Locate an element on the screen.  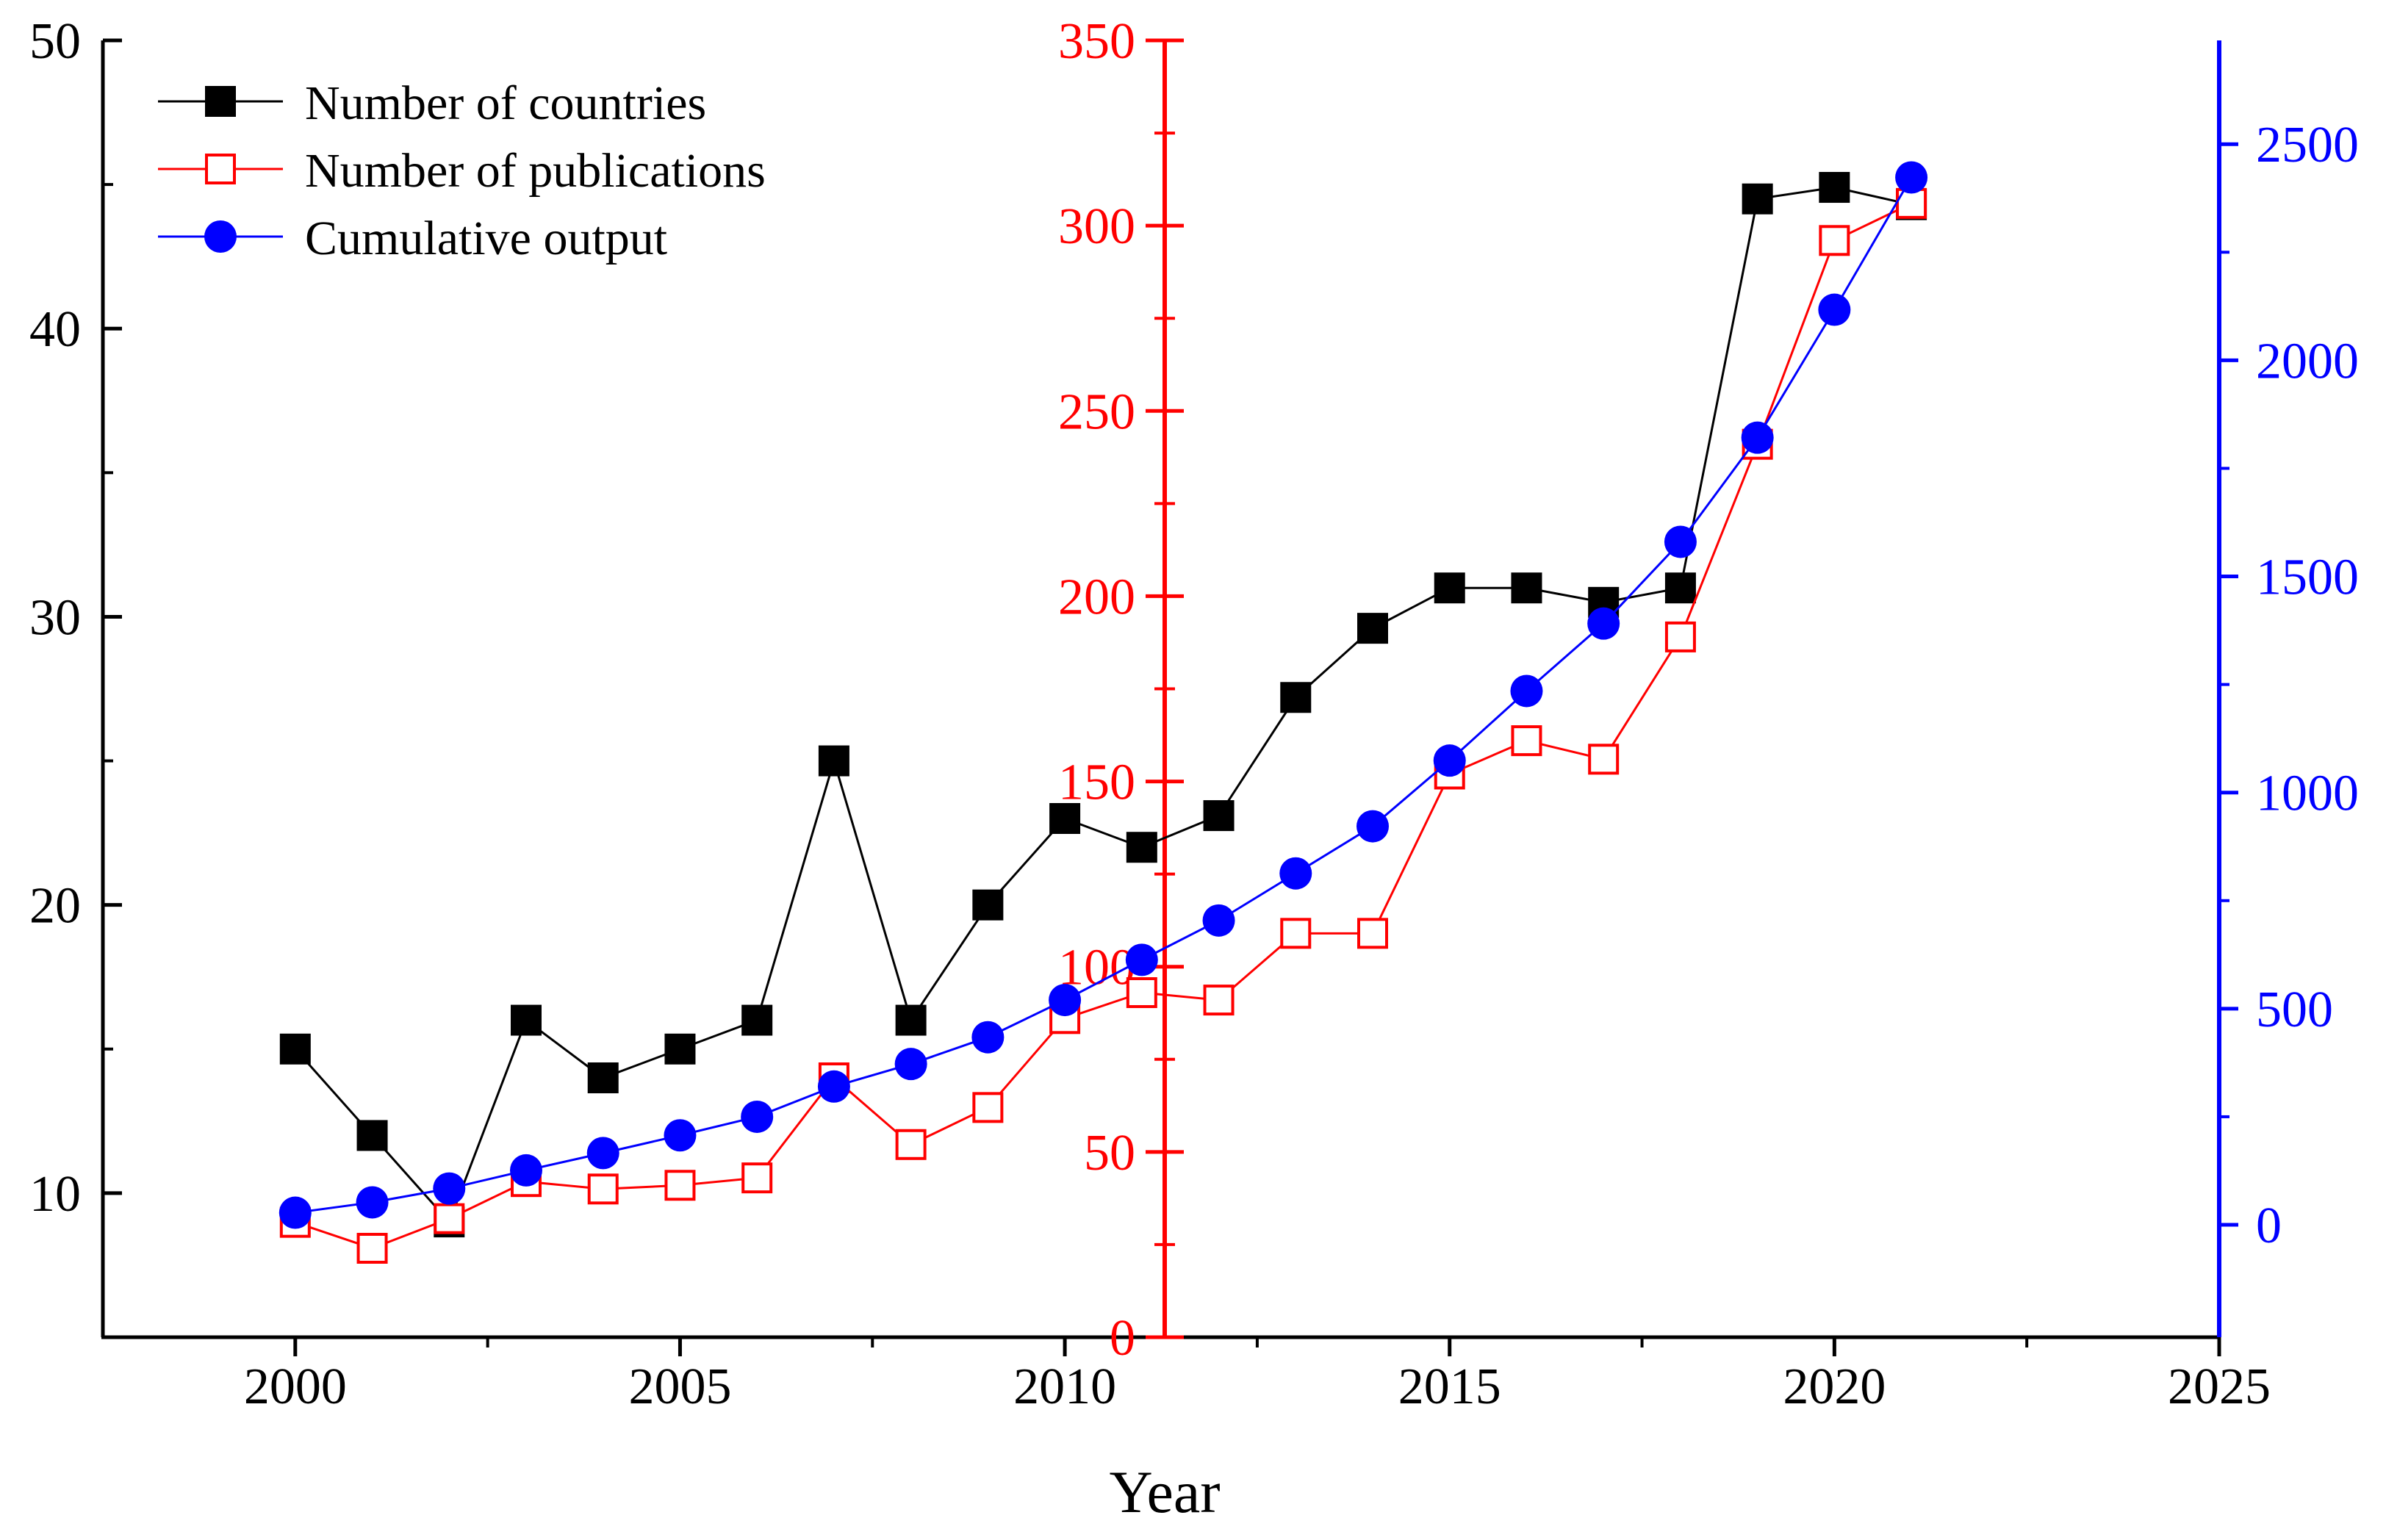
middle-tick-label: 250 is located at coordinates (1096, 412).